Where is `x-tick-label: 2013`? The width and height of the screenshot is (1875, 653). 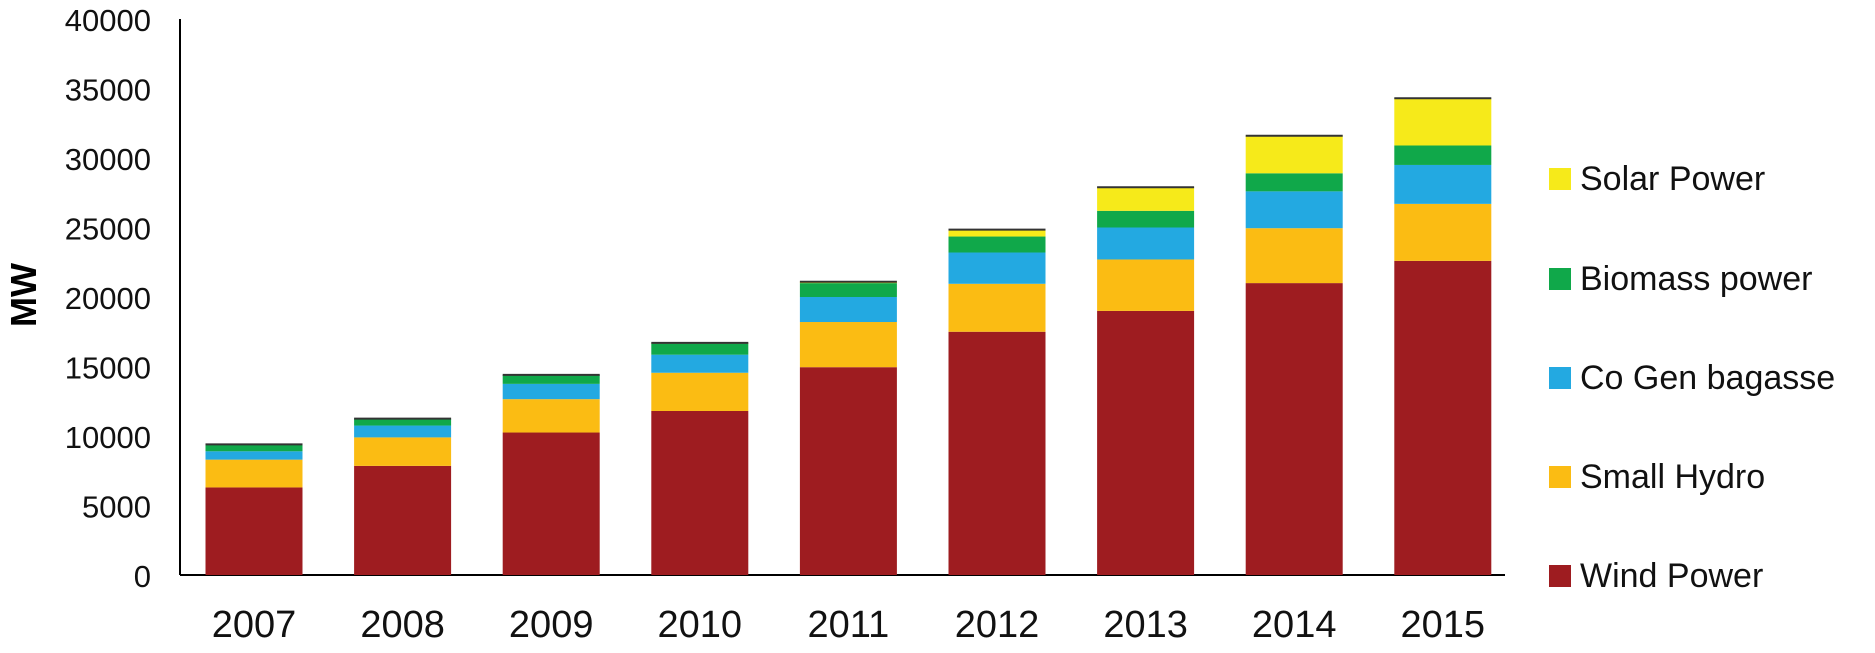
x-tick-label: 2013 is located at coordinates (1145, 625).